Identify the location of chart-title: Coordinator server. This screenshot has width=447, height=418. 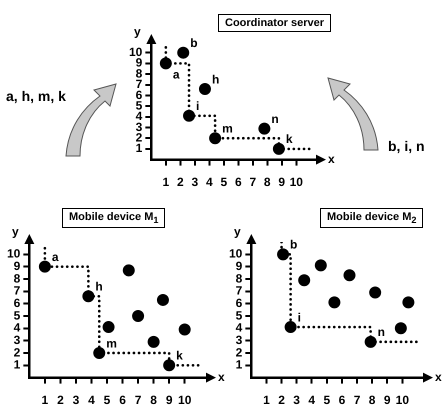
(275, 23).